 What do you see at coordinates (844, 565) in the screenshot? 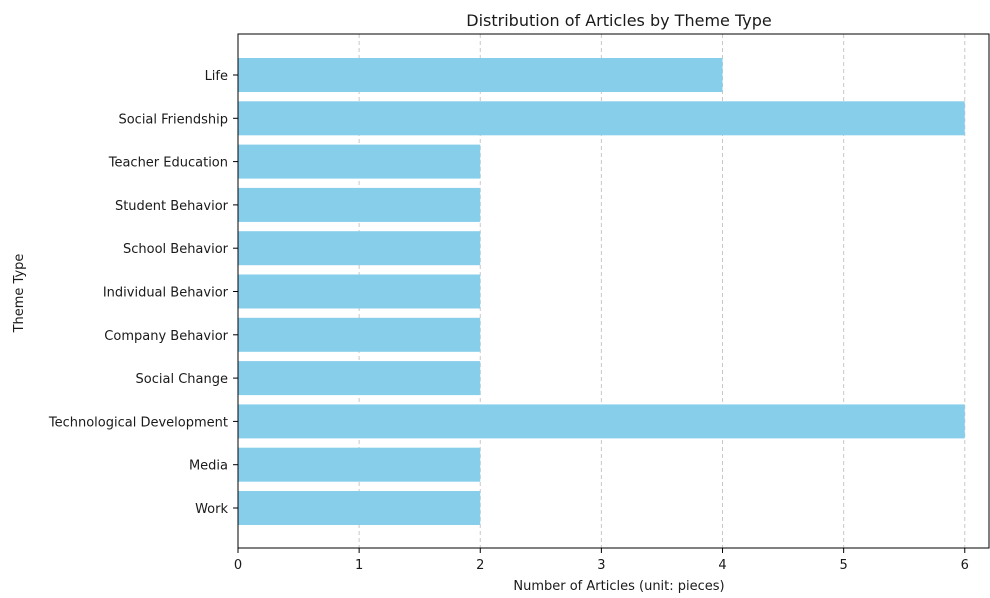
I see `x-tick-label: 5` at bounding box center [844, 565].